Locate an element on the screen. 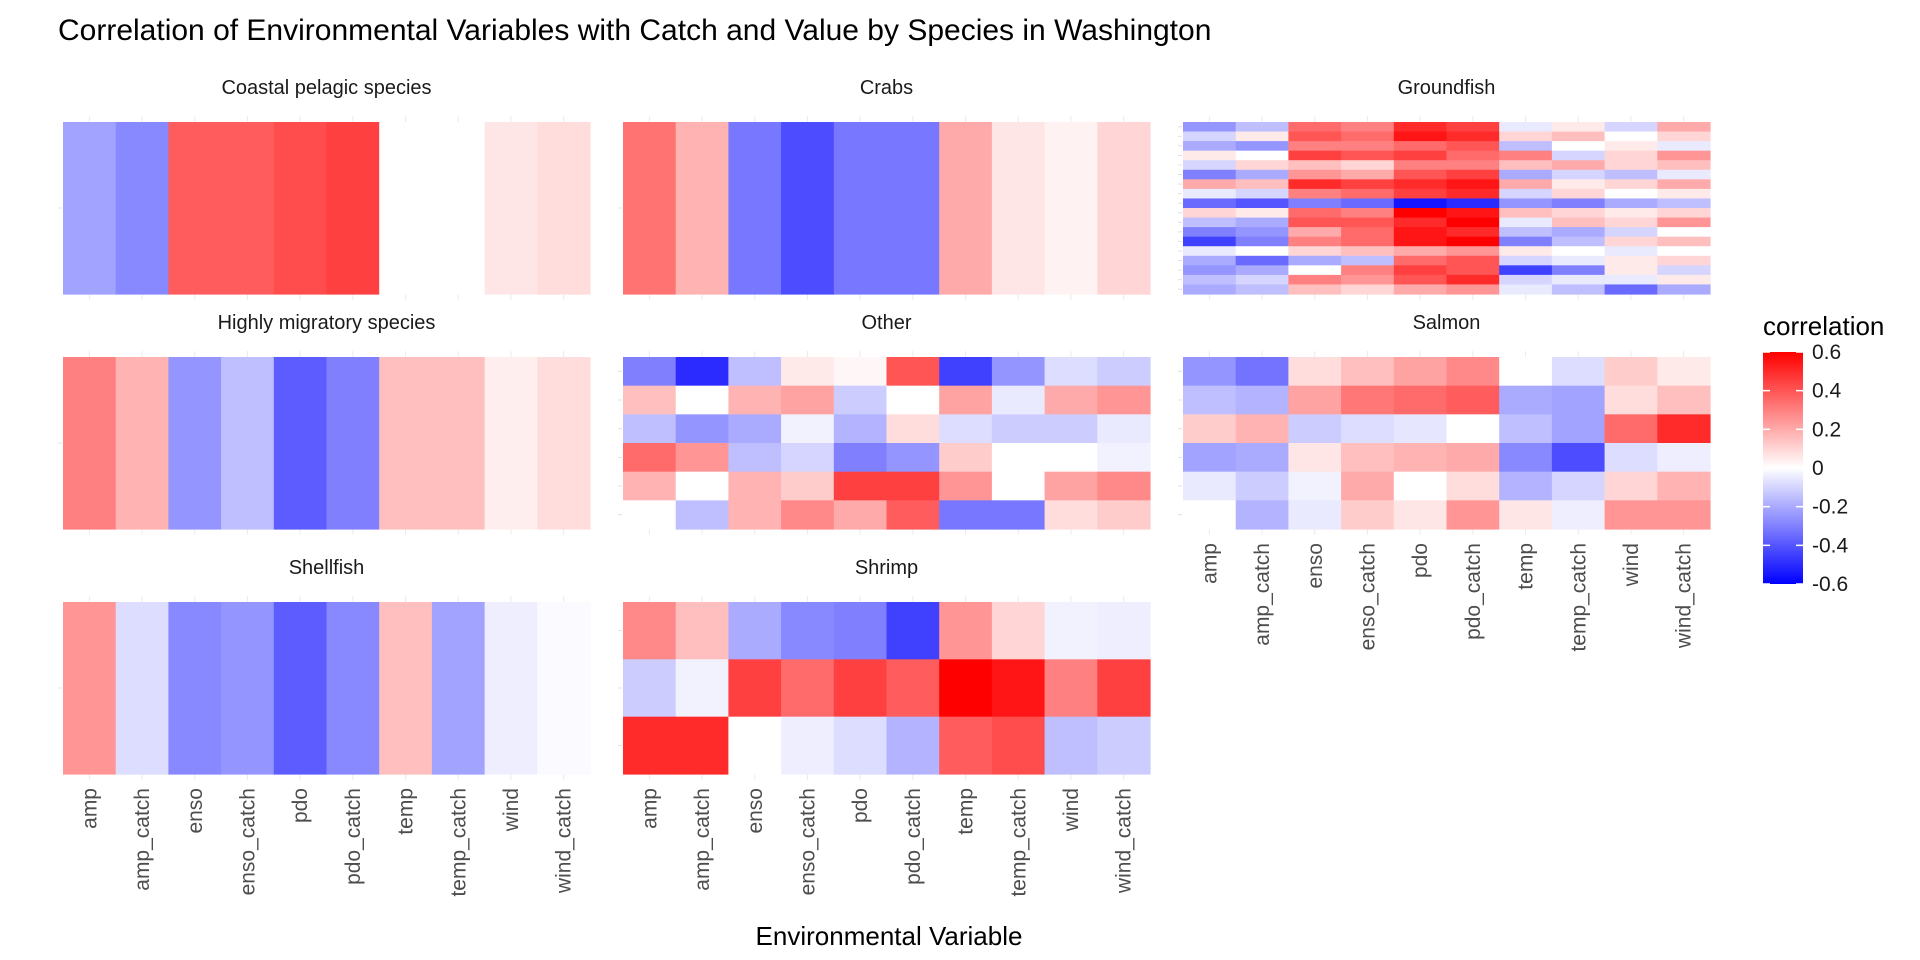 The height and width of the screenshot is (960, 1920). legend-label: -0.6 is located at coordinates (1830, 584).